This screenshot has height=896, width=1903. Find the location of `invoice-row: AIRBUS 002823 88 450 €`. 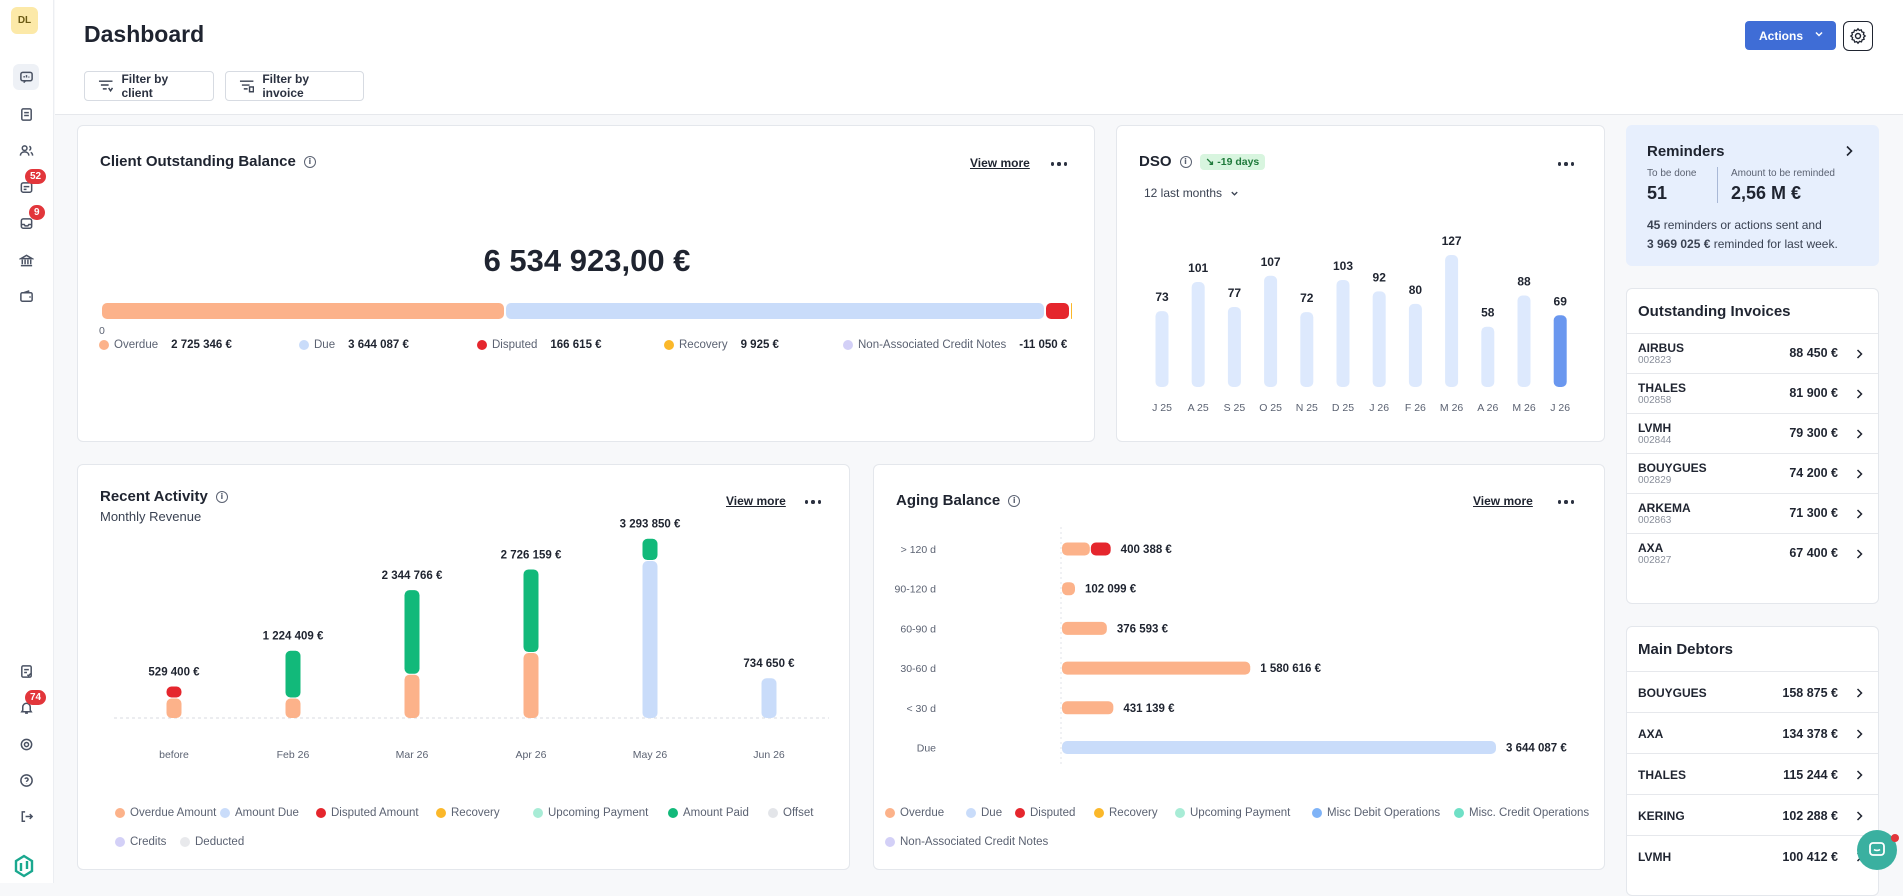

invoice-row: AIRBUS 002823 88 450 € is located at coordinates (1752, 353).